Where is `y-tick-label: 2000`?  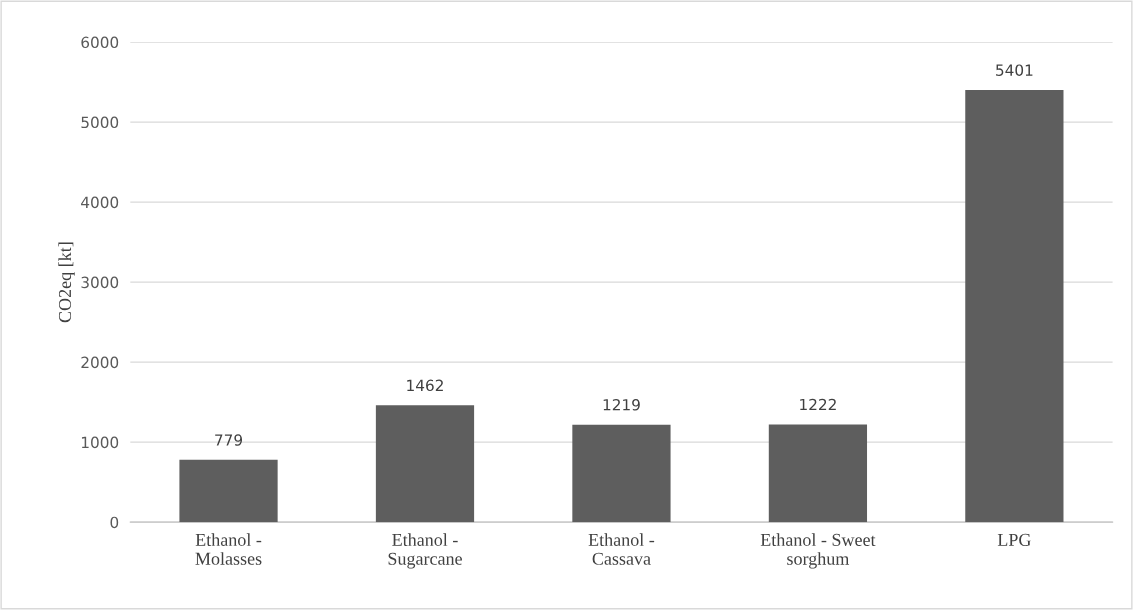 y-tick-label: 2000 is located at coordinates (100, 362).